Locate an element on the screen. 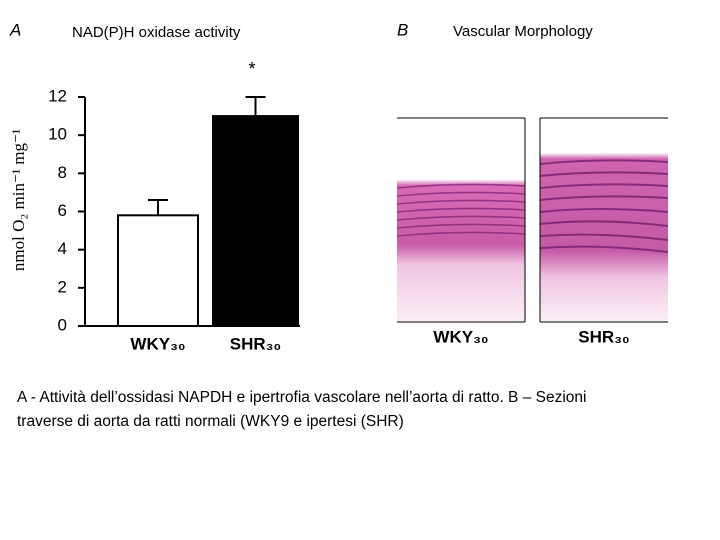 The image size is (720, 540). y-axis-label: nmol O₂ min⁻¹ mg⁻¹ is located at coordinates (18, 200).